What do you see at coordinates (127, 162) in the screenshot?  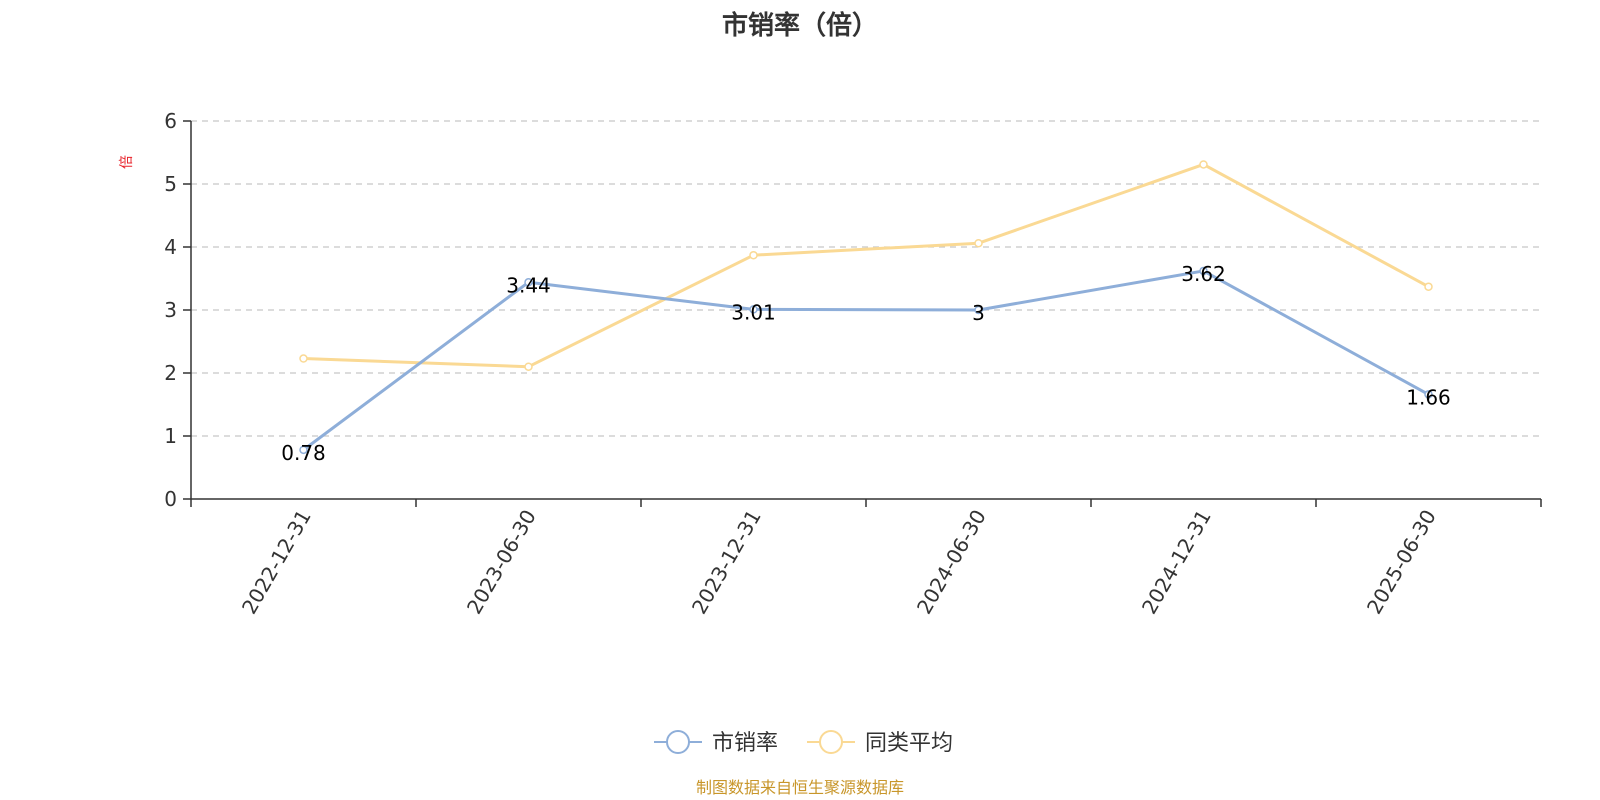 I see `y-axis-unit-label: 倍` at bounding box center [127, 162].